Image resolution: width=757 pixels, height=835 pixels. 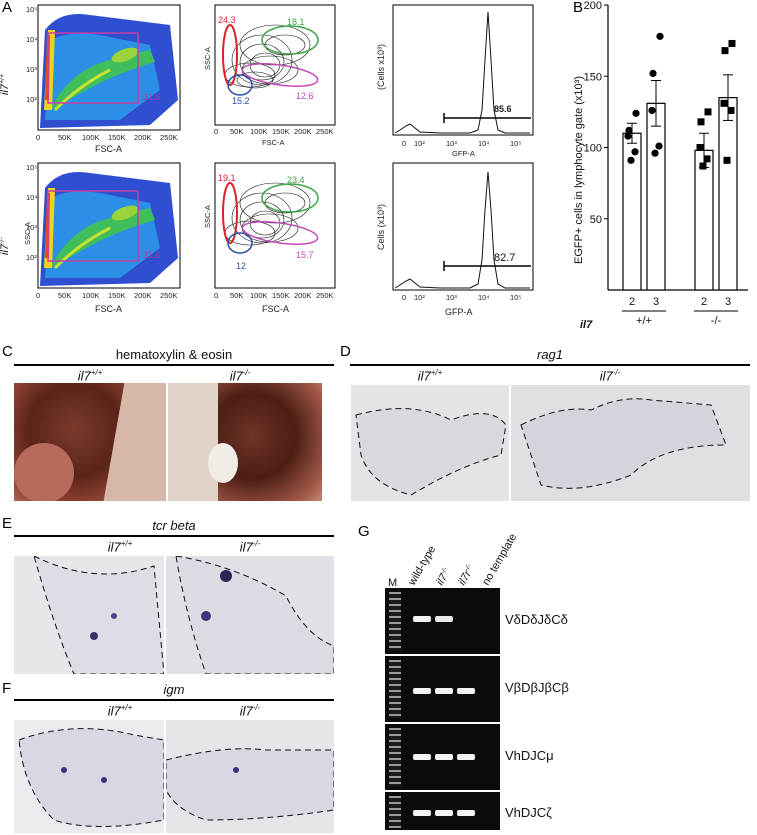 What do you see at coordinates (108, 309) in the screenshot?
I see `fsc-axis-label-bottom: FSC-A` at bounding box center [108, 309].